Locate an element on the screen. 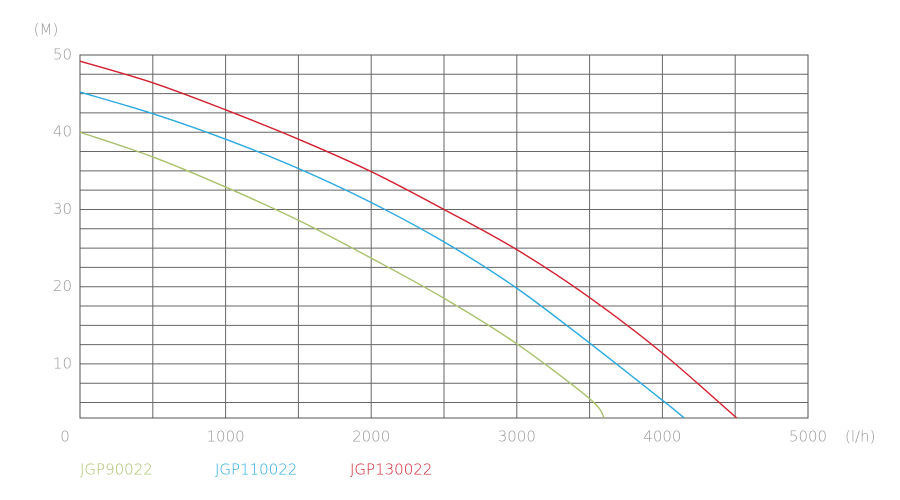 Image resolution: width=900 pixels, height=500 pixels. y-tick-label: 30 is located at coordinates (62, 209).